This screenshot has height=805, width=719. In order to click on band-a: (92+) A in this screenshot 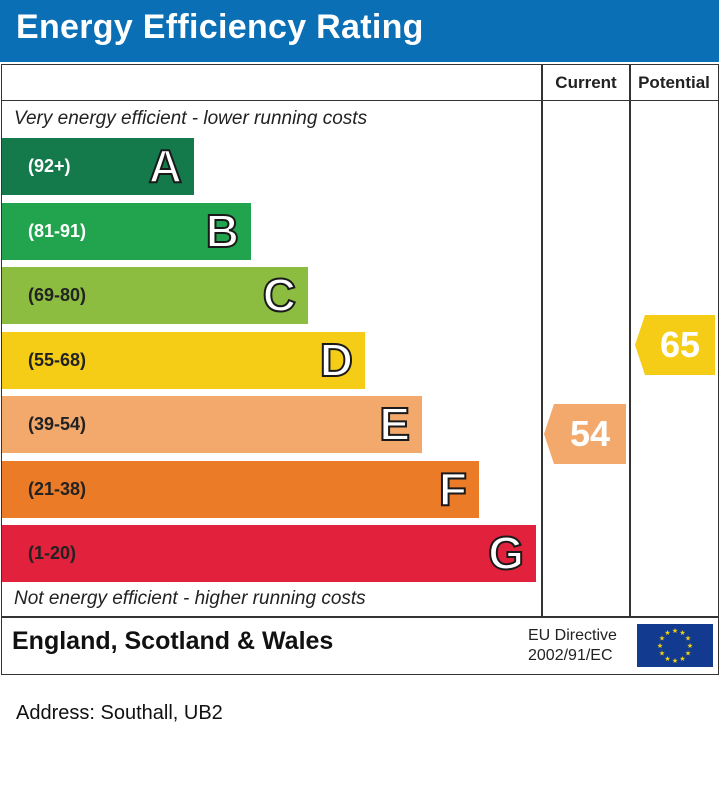, I will do `click(98, 166)`.